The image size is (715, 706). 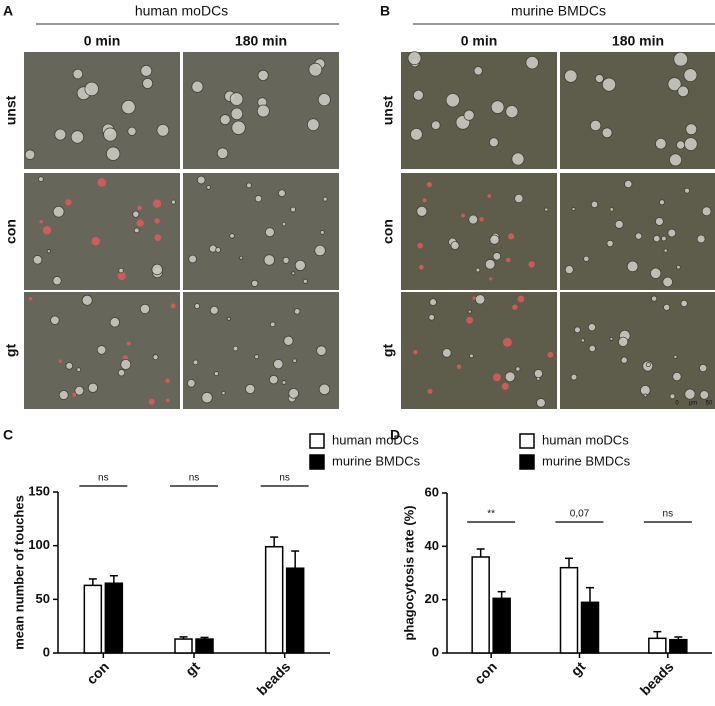 What do you see at coordinates (97, 672) in the screenshot?
I see `x-tick-label: con` at bounding box center [97, 672].